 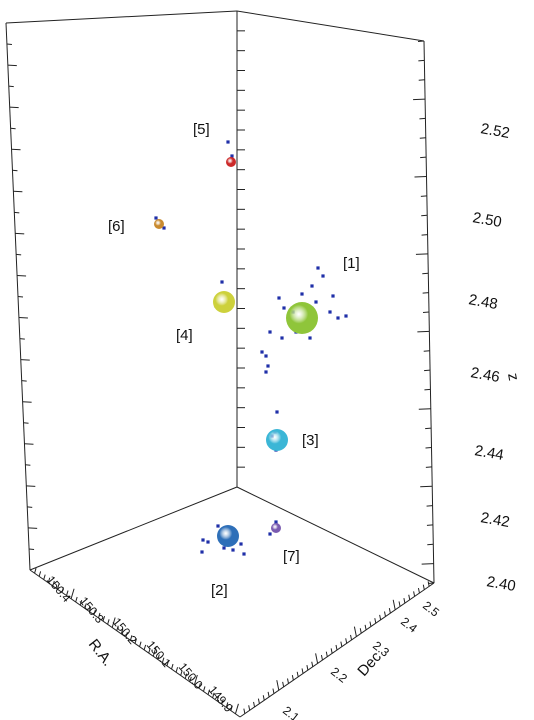 What do you see at coordinates (339, 675) in the screenshot?
I see `dec-tick-label: 2.2` at bounding box center [339, 675].